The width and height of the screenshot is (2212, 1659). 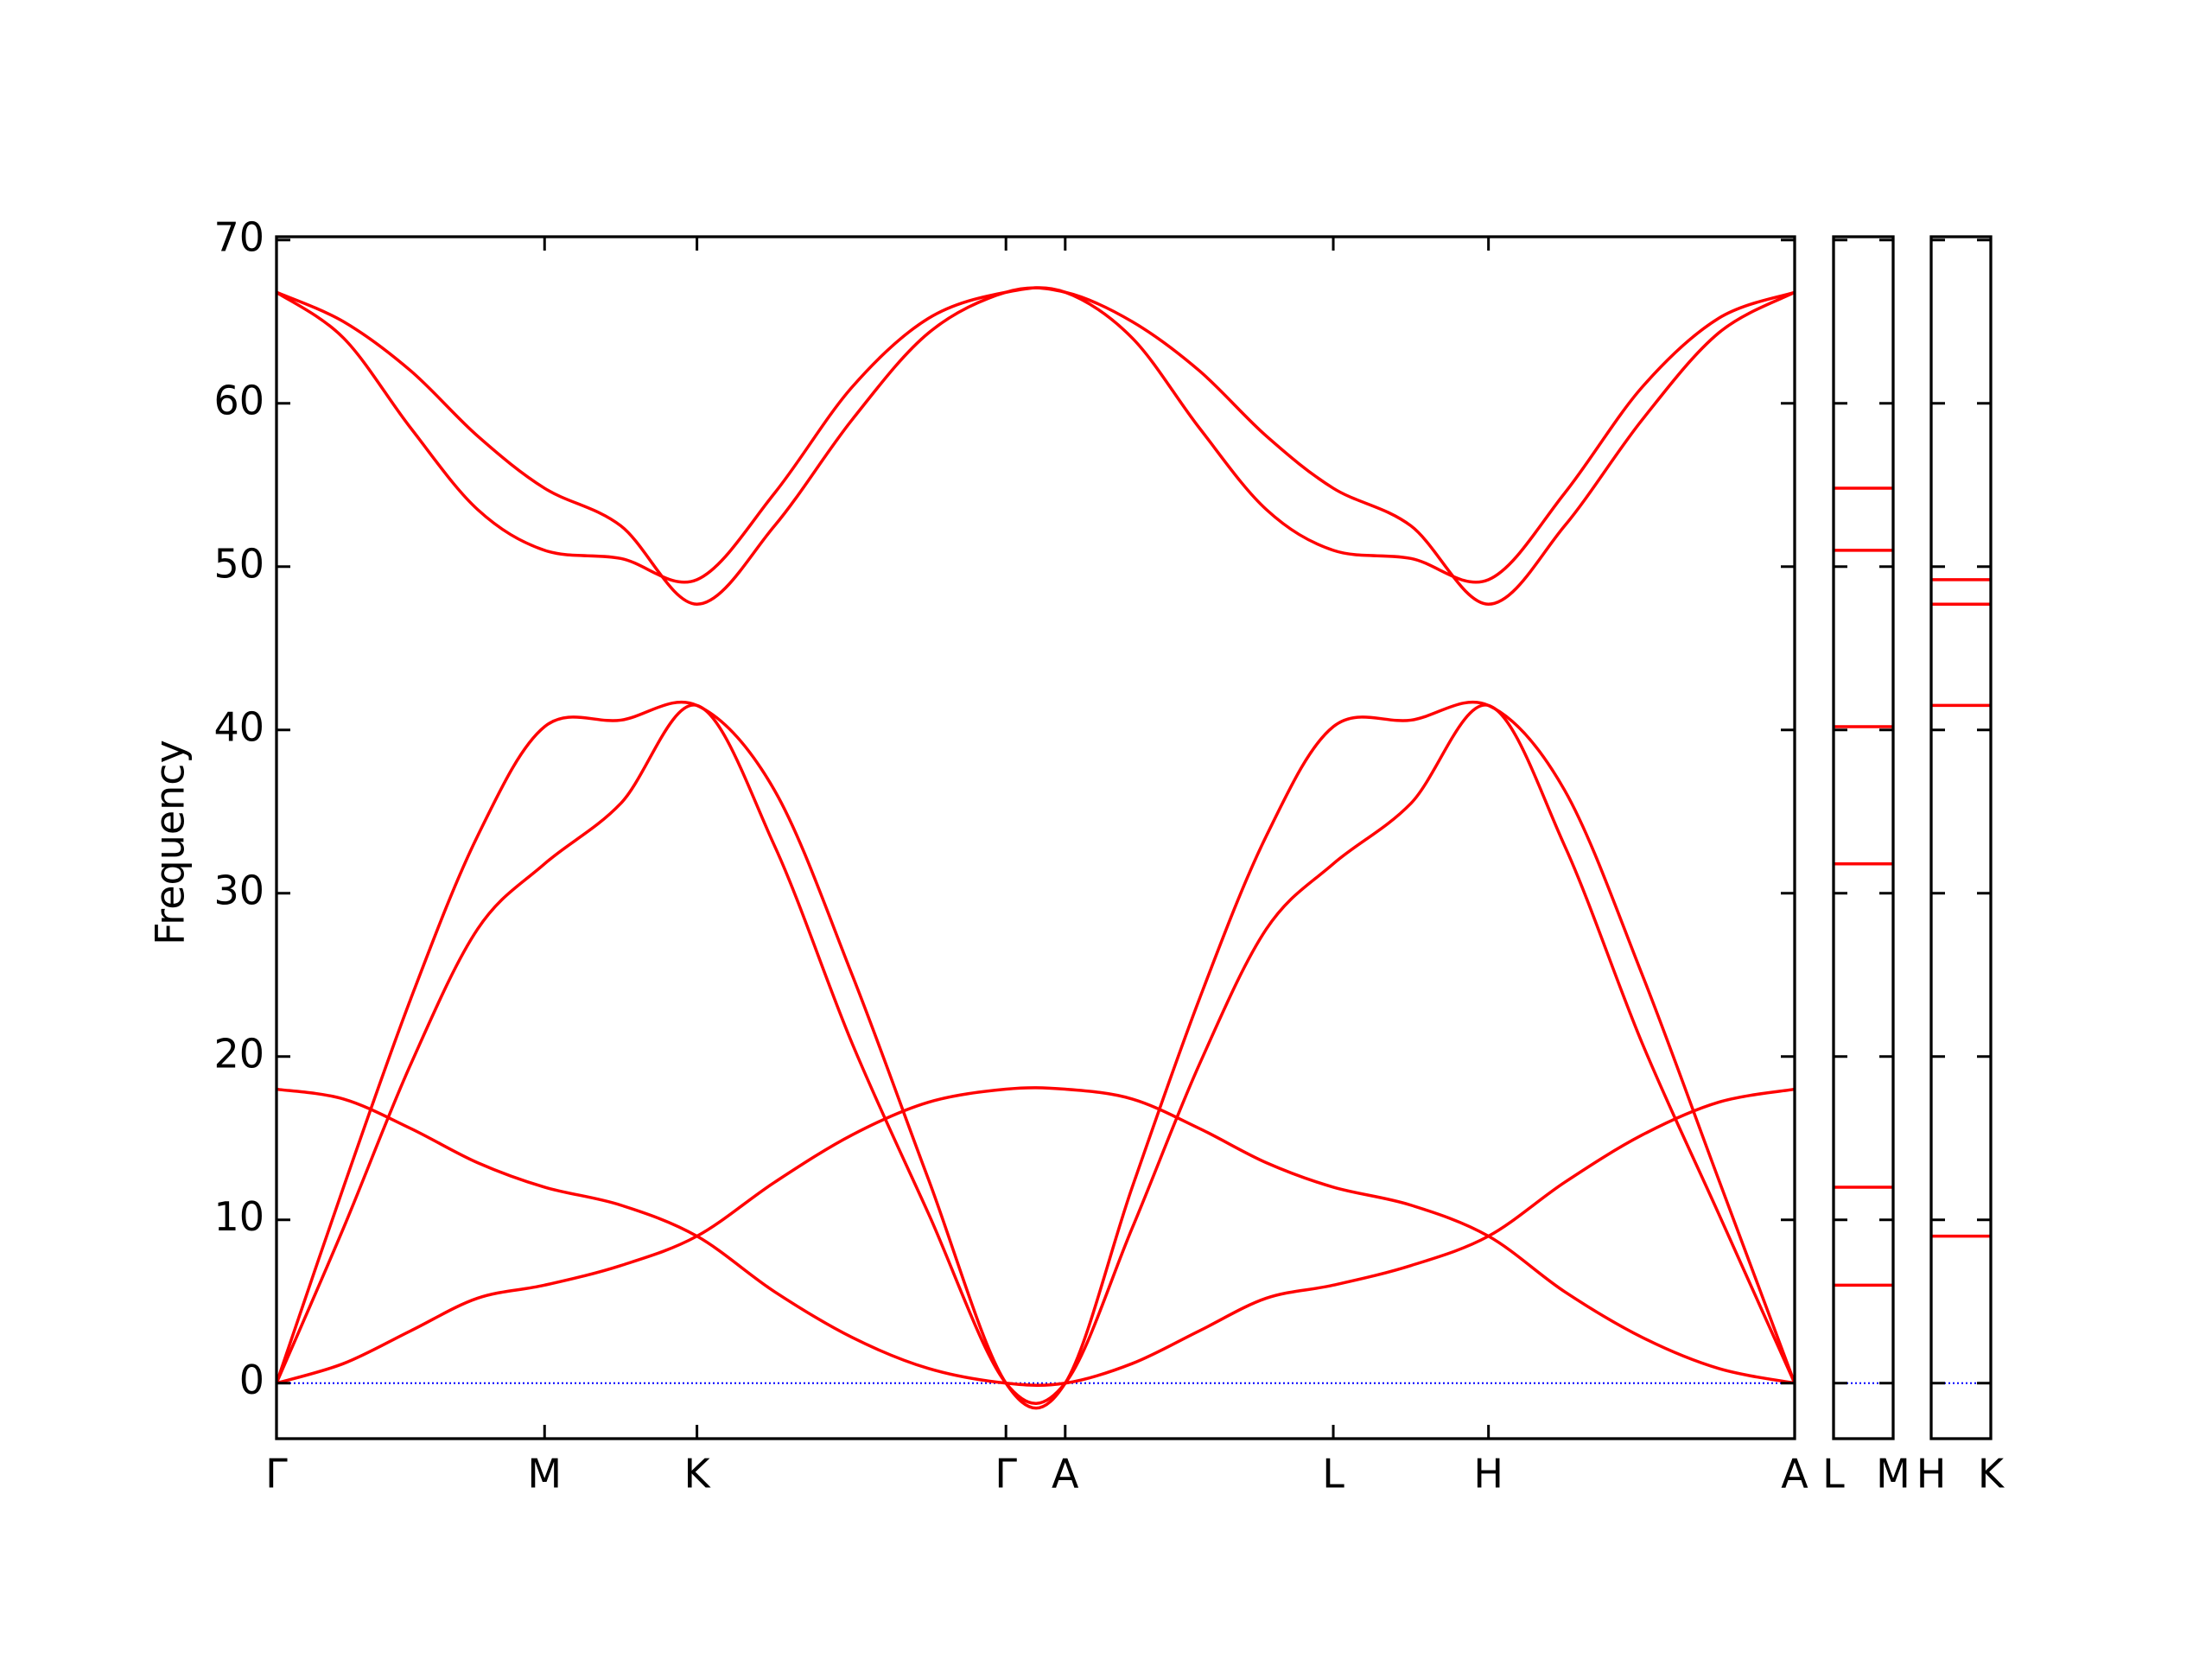 What do you see at coordinates (238, 726) in the screenshot?
I see `y-tick-label: 40` at bounding box center [238, 726].